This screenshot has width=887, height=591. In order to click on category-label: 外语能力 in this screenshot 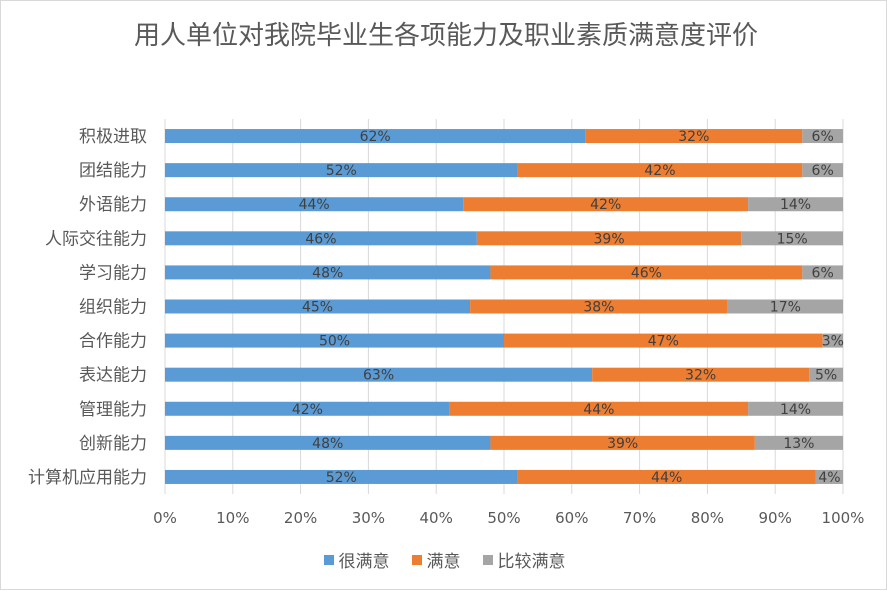, I will do `click(113, 205)`.